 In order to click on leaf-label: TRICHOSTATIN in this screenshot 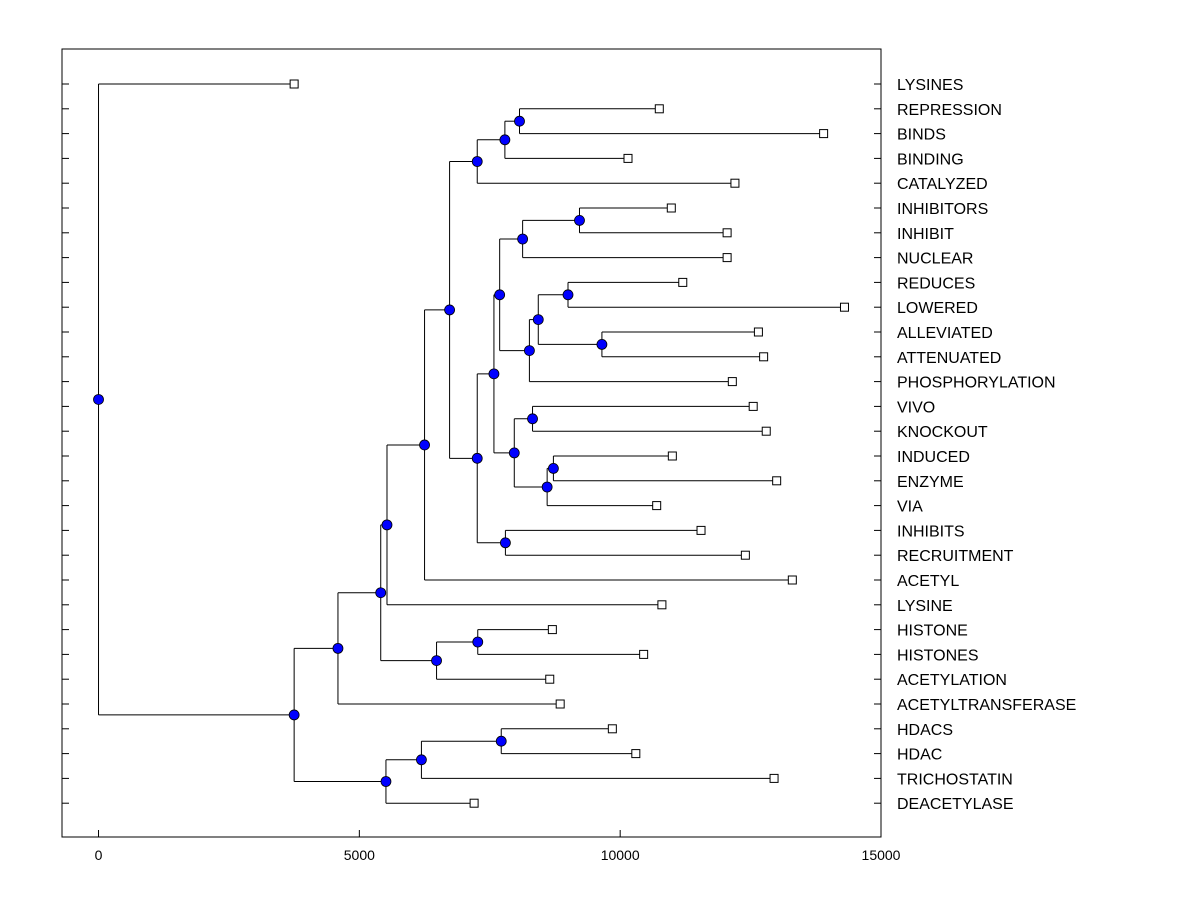, I will do `click(955, 779)`.